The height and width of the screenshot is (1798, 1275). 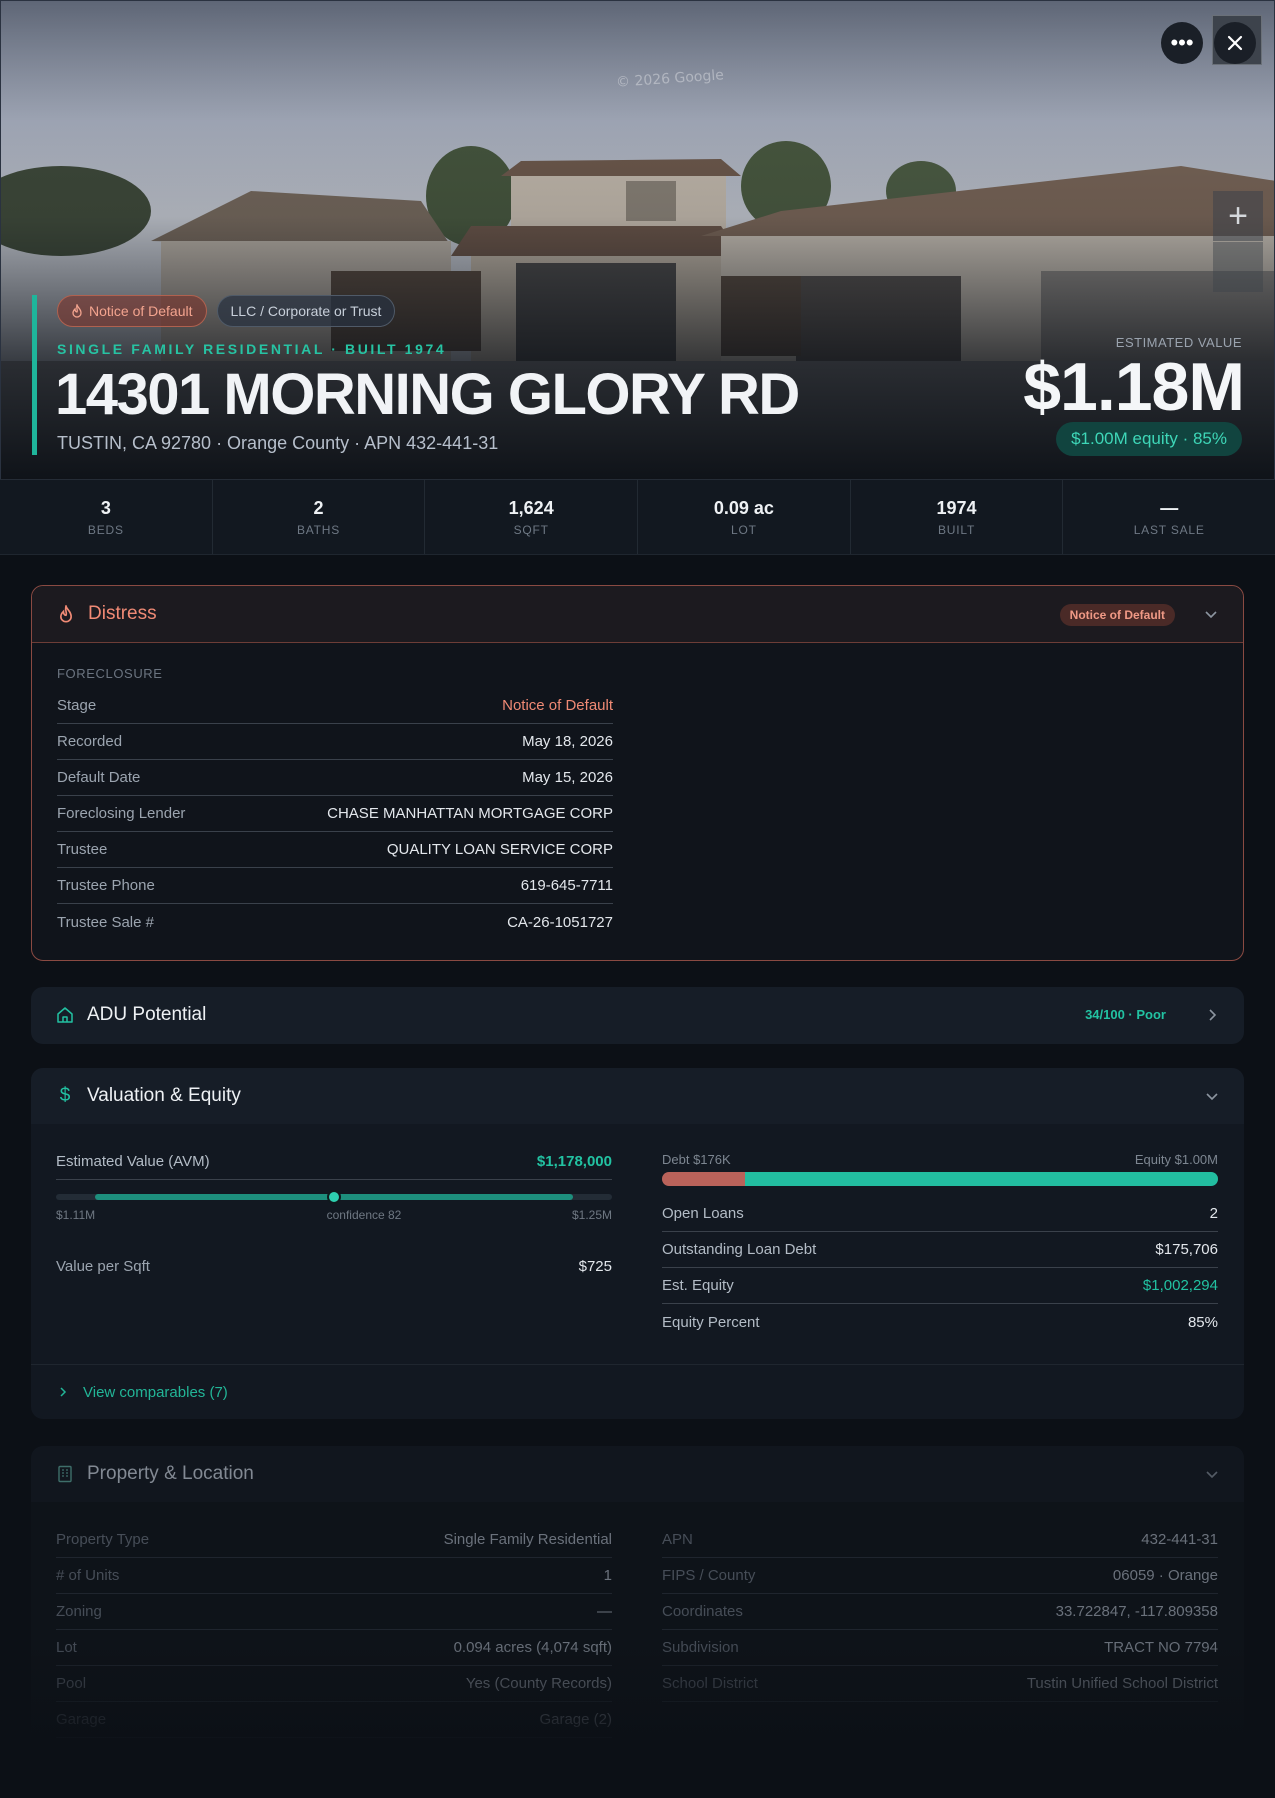 I want to click on kv-key: Pool, so click(x=71, y=1683).